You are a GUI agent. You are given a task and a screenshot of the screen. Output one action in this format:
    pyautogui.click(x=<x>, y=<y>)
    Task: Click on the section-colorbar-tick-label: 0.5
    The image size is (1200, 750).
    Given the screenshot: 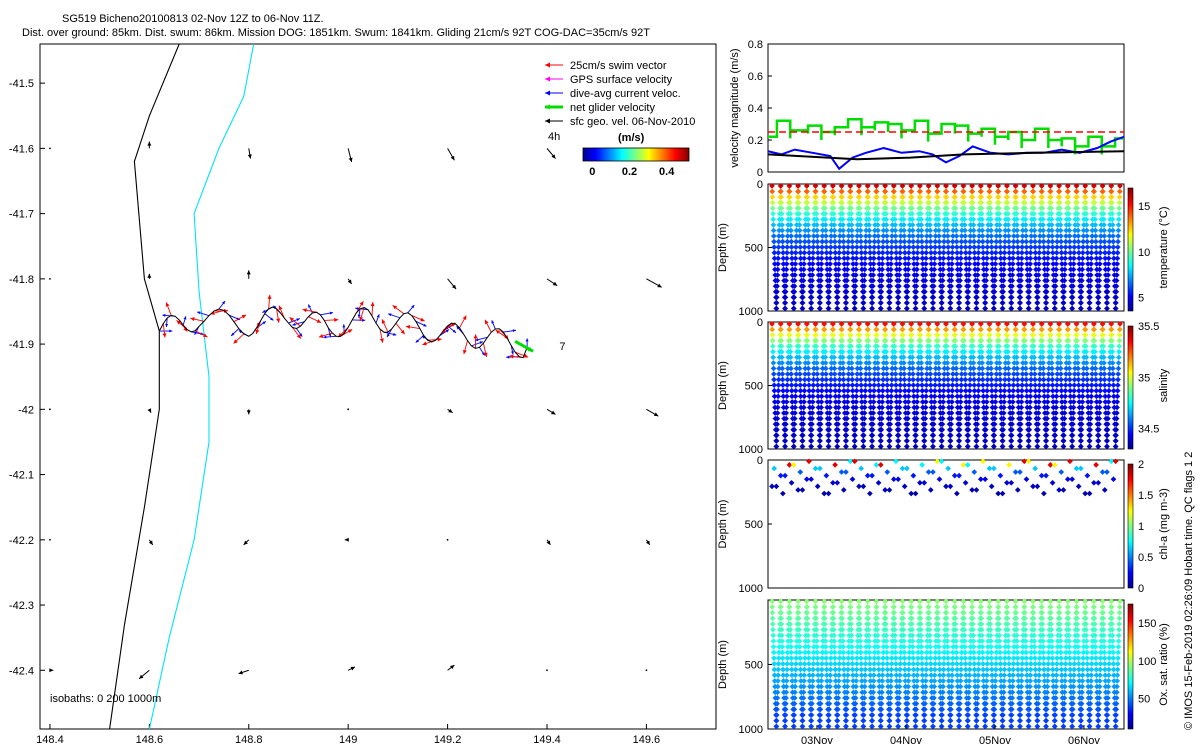 What is the action you would take?
    pyautogui.click(x=1145, y=558)
    